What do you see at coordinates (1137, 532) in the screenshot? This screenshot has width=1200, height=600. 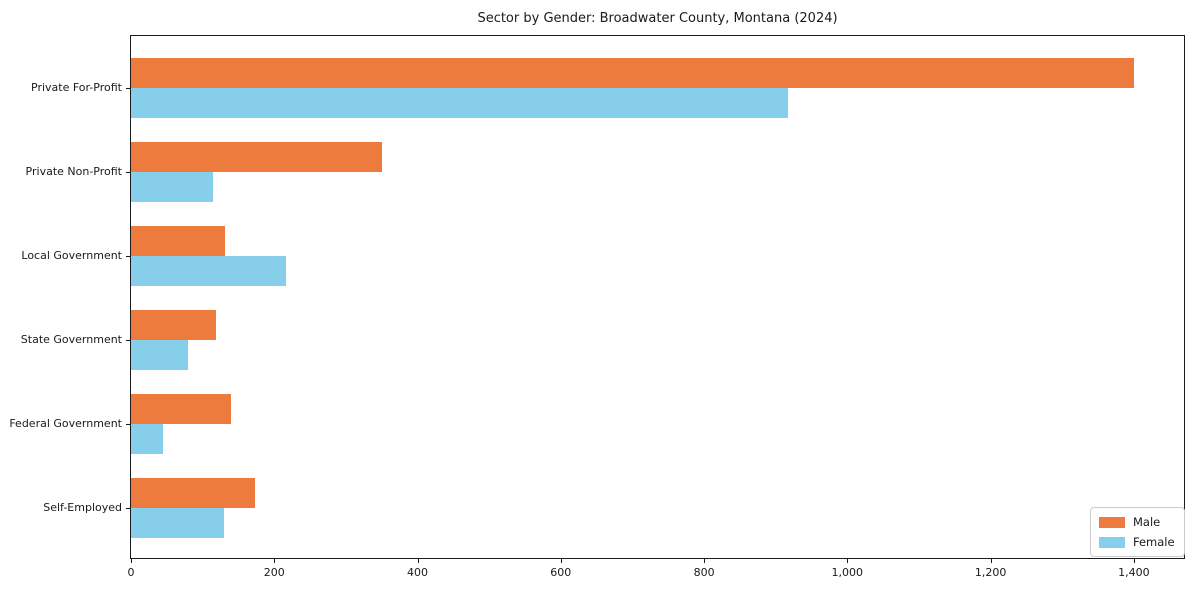 I see `legend: Male Female` at bounding box center [1137, 532].